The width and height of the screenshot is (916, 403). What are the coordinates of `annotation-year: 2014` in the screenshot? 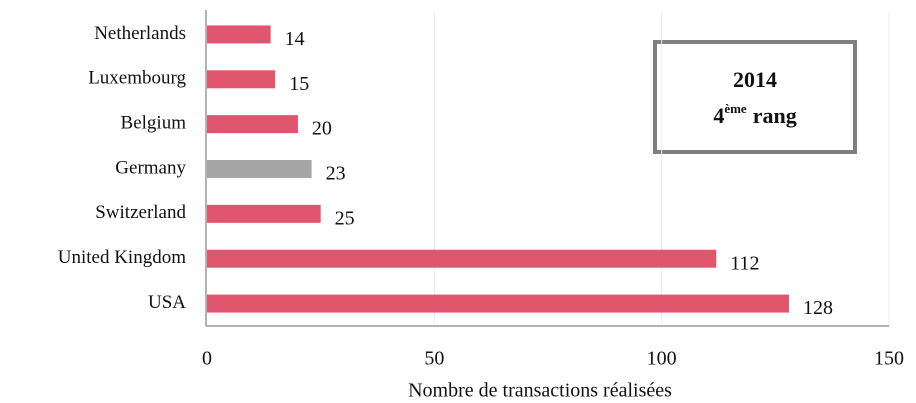 It's located at (755, 79).